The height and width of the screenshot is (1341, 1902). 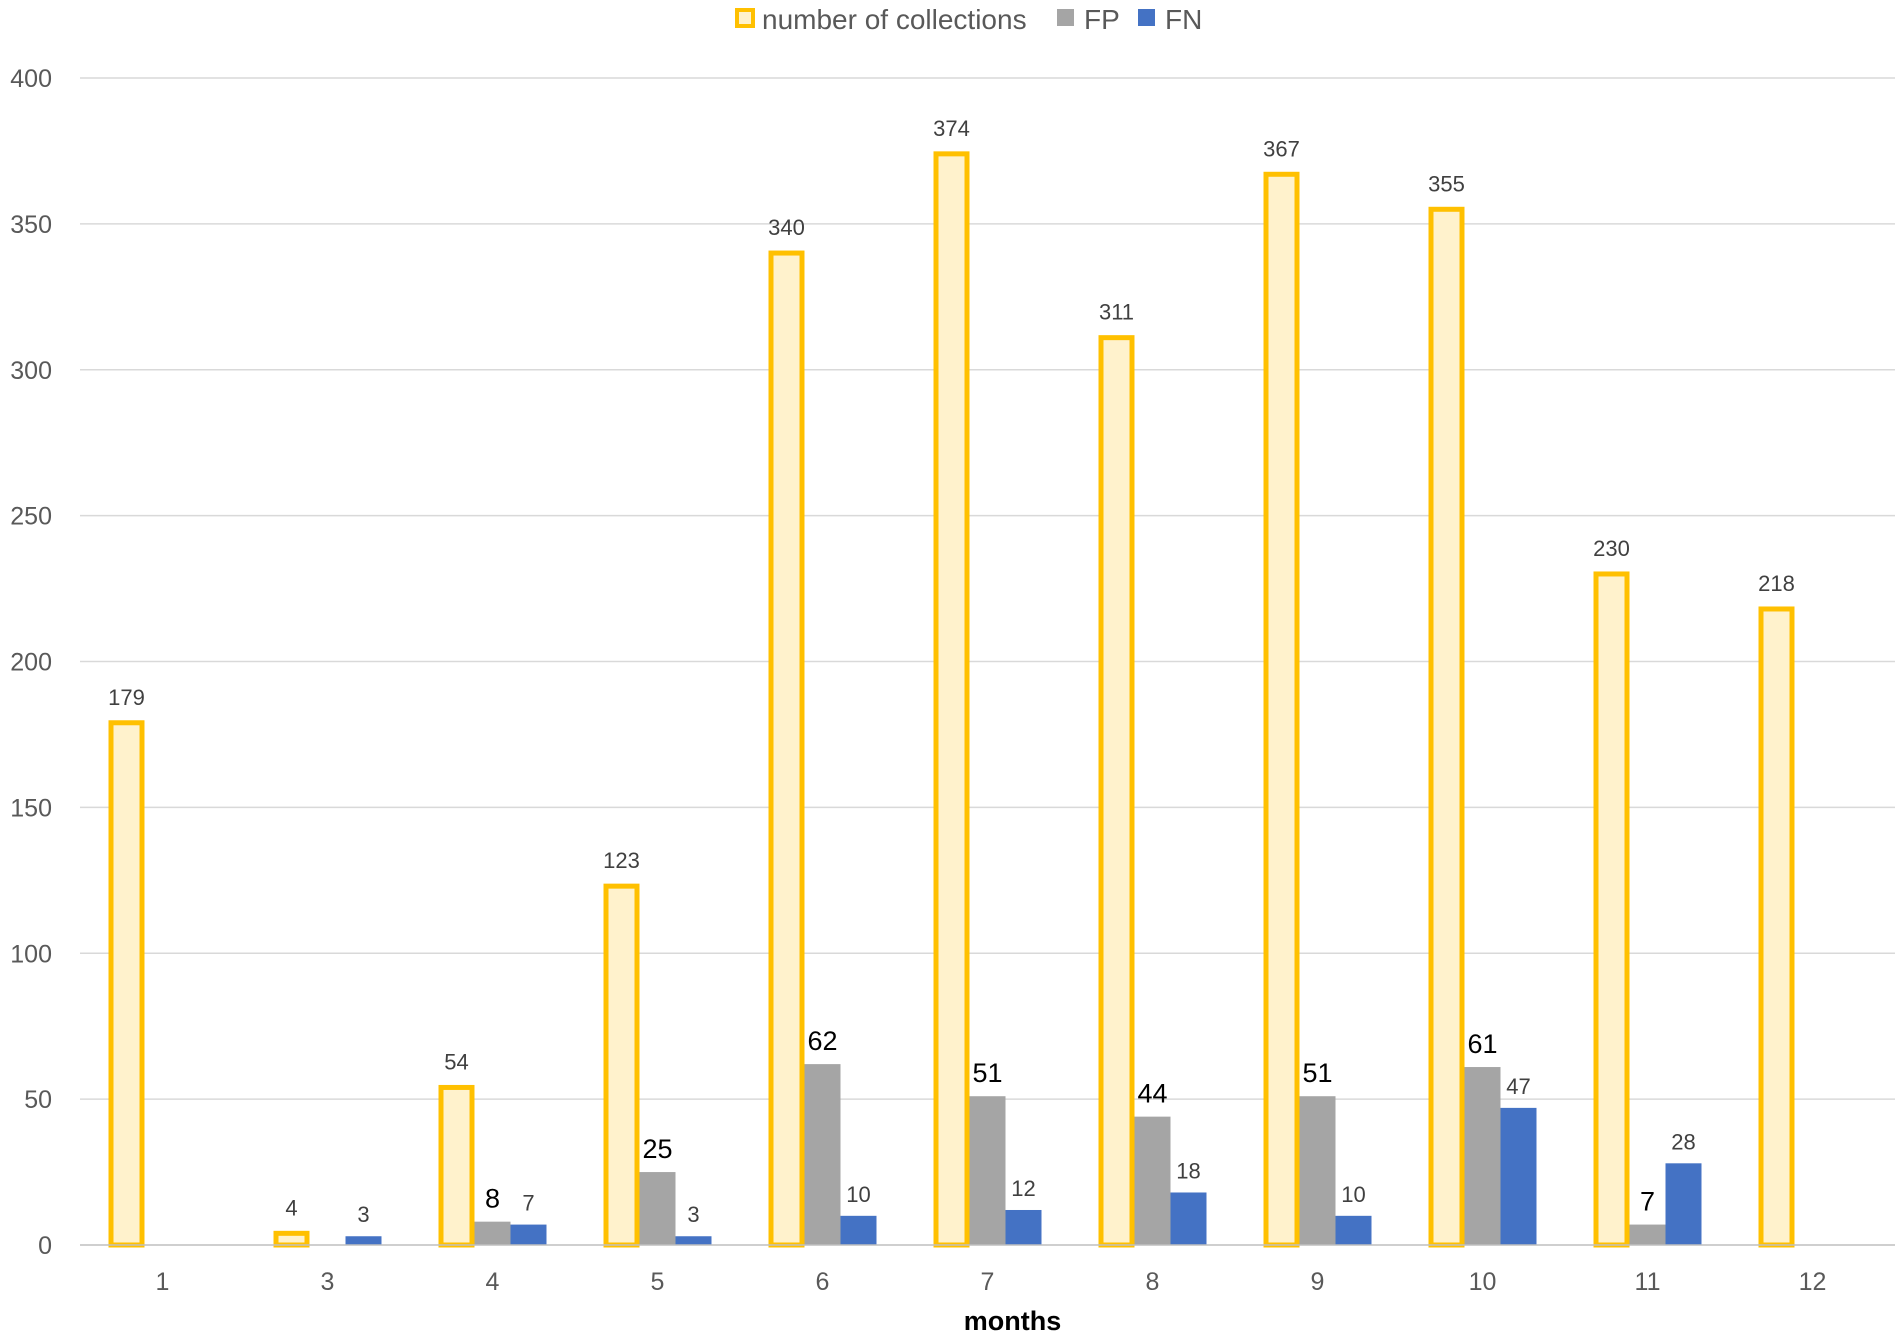 What do you see at coordinates (988, 1282) in the screenshot?
I see `x-tick-label: 7` at bounding box center [988, 1282].